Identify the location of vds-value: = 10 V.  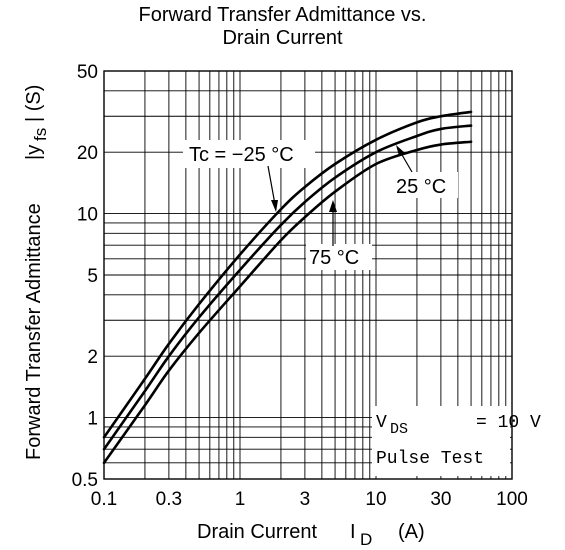
(508, 423).